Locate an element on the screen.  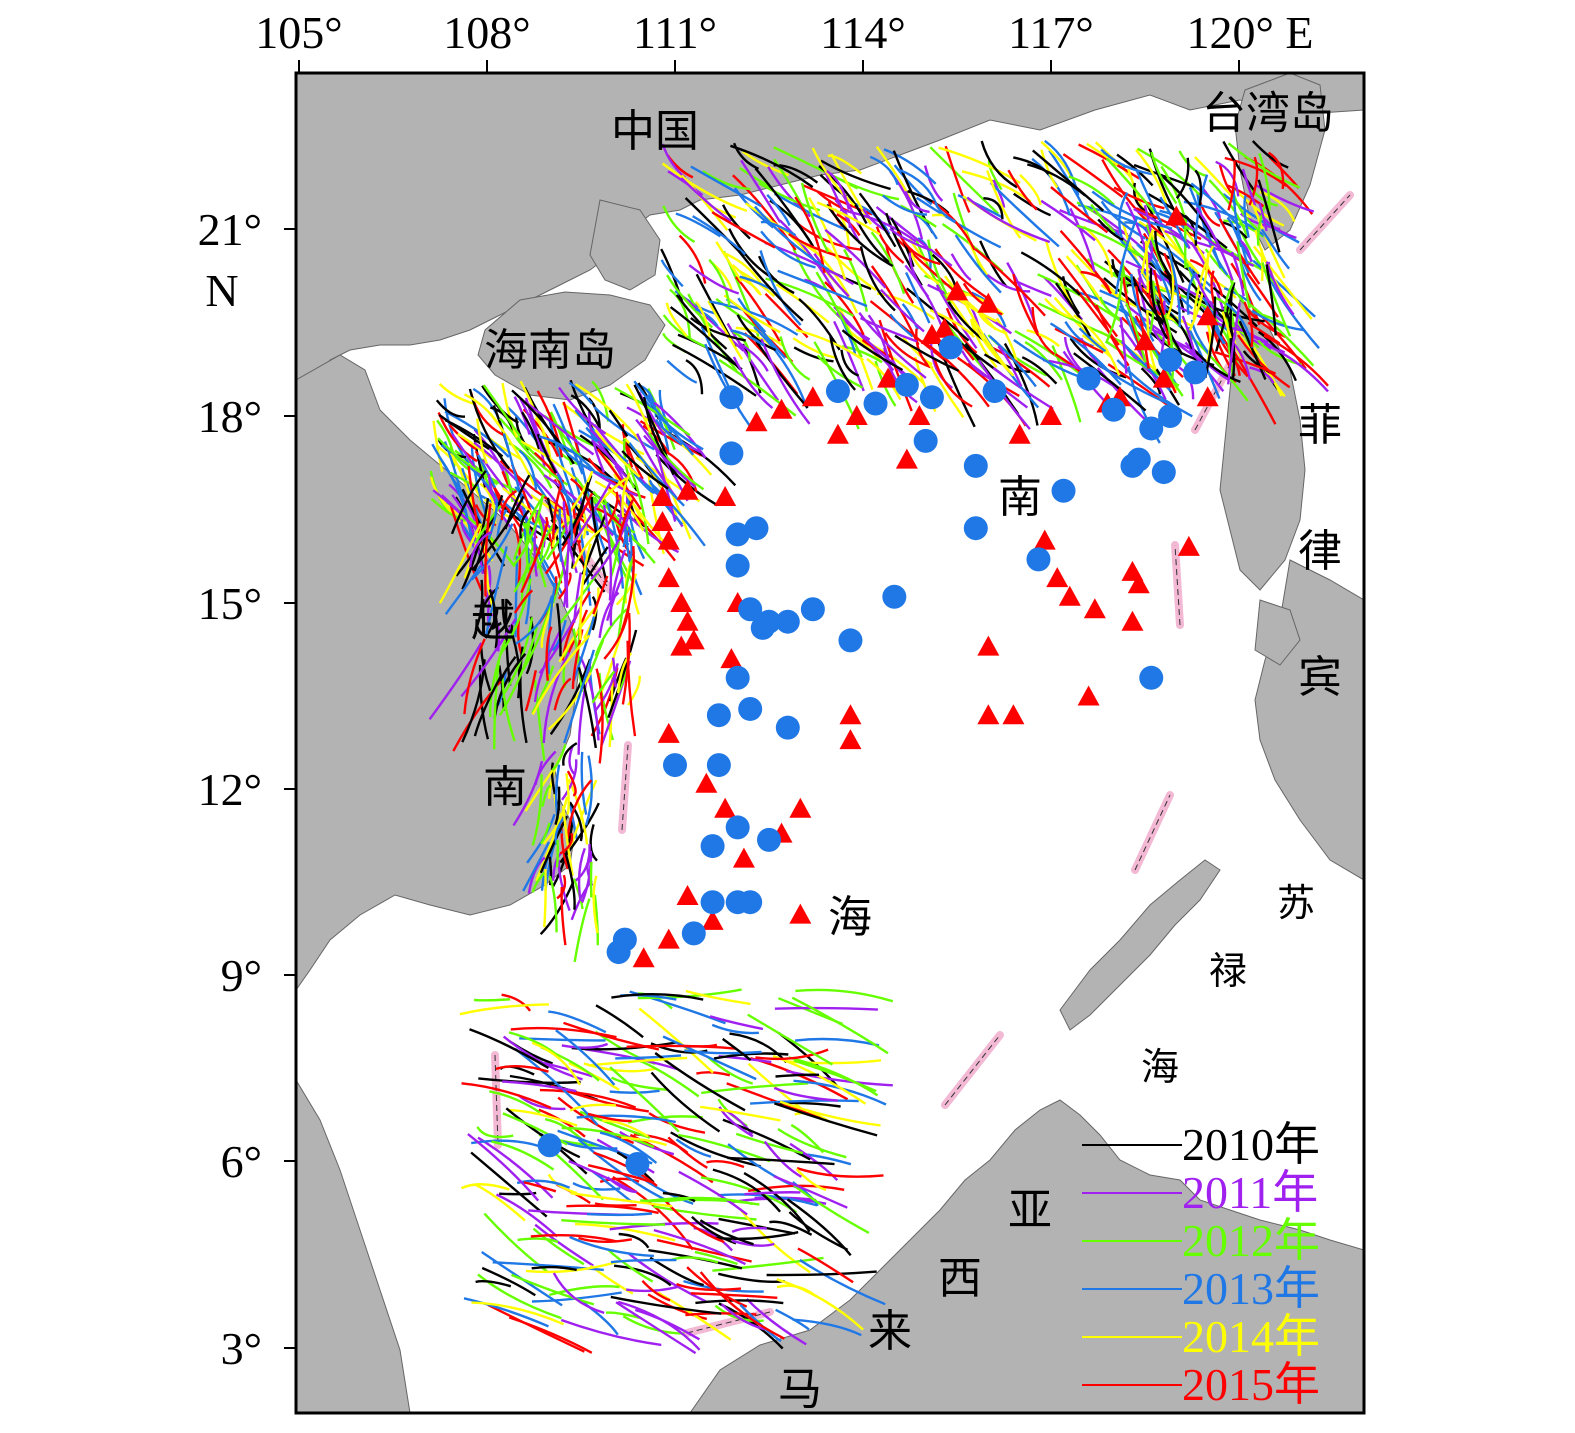
legend-label-2014: 2014年 is located at coordinates (1251, 1336).